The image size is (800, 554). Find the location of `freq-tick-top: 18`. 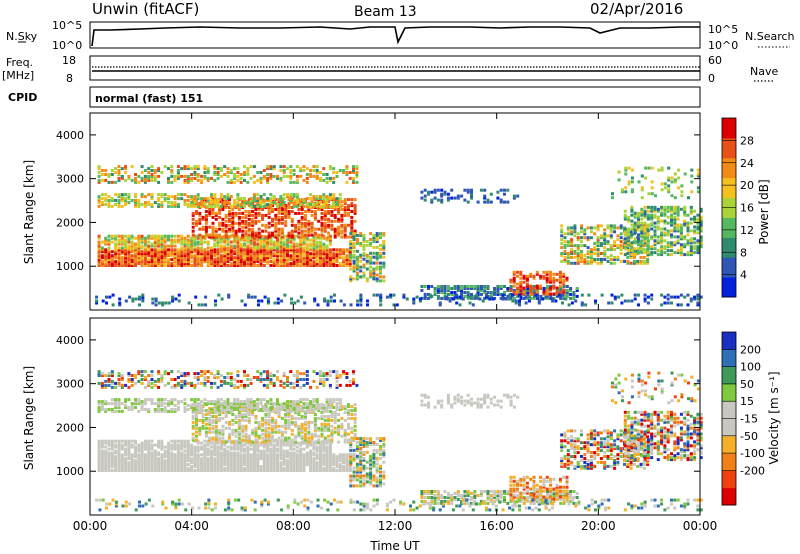

freq-tick-top: 18 is located at coordinates (69, 60).